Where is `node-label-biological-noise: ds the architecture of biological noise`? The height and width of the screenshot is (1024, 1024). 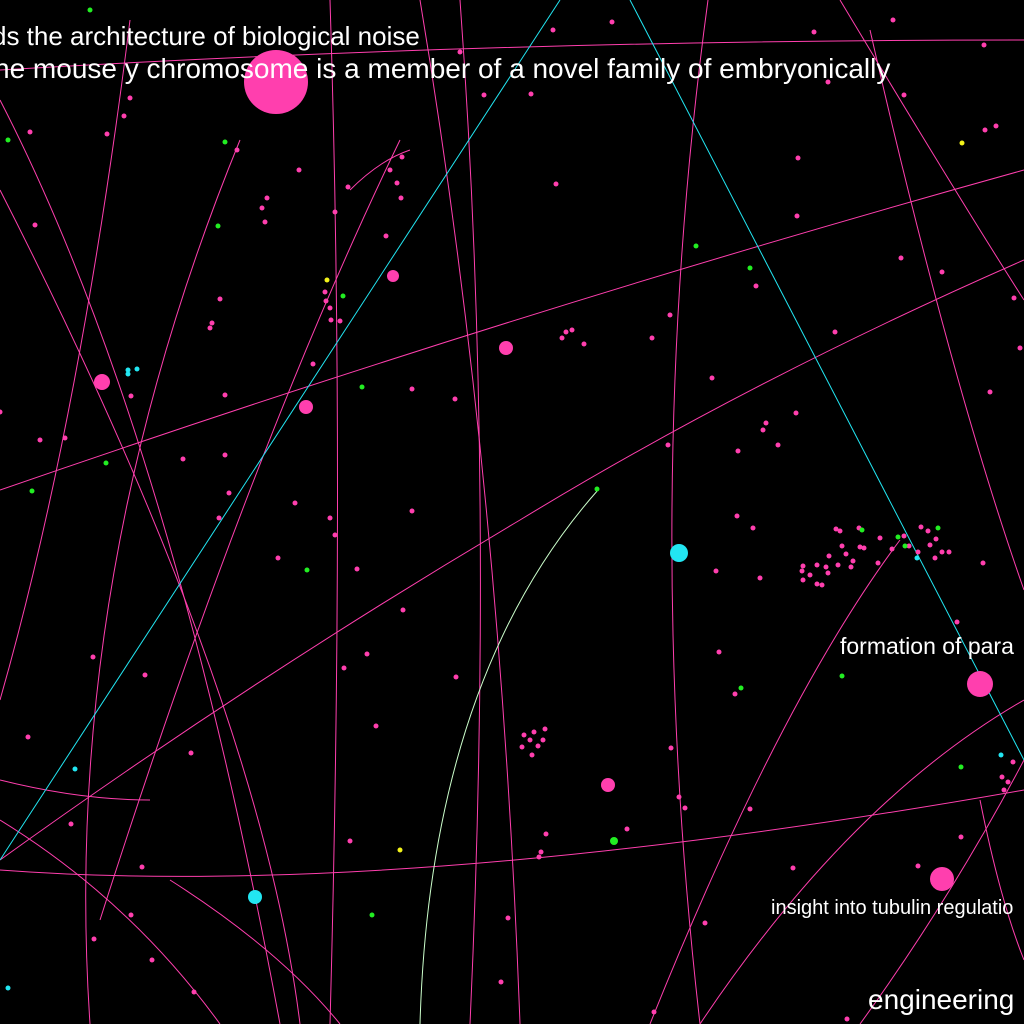
node-label-biological-noise: ds the architecture of biological noise is located at coordinates (210, 36).